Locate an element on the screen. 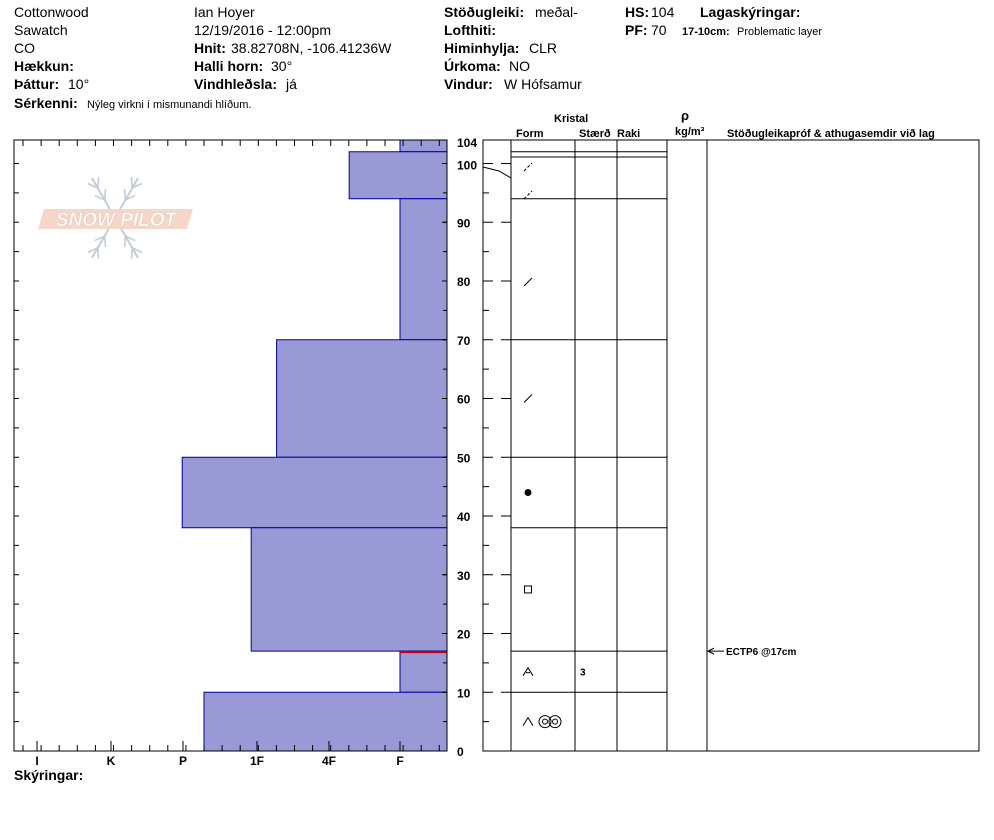 The width and height of the screenshot is (994, 840). stability-value: meðal- is located at coordinates (556, 12).